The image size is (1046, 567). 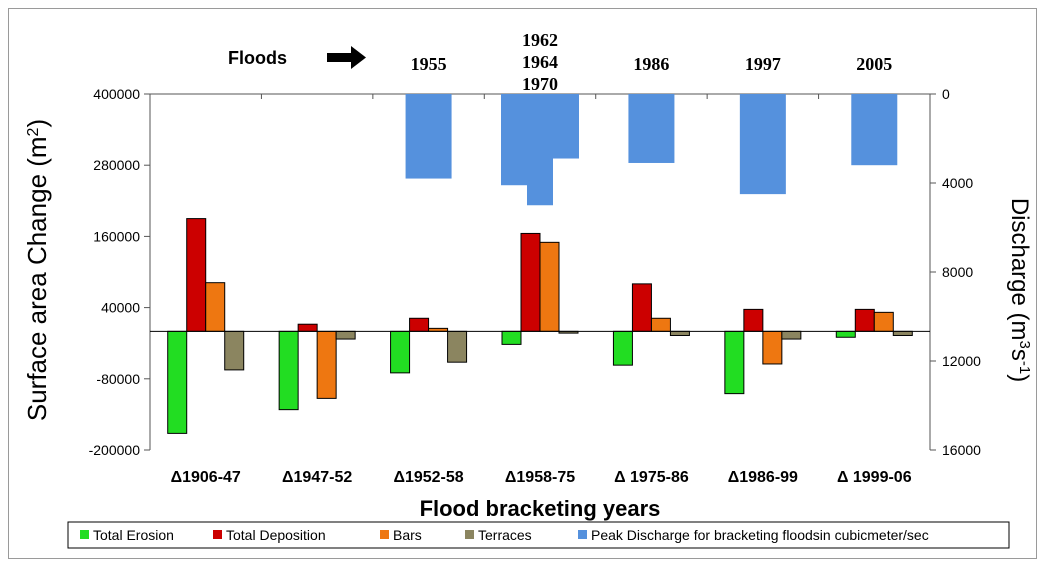 What do you see at coordinates (407, 535) in the screenshot?
I see `legend-entry: Bars` at bounding box center [407, 535].